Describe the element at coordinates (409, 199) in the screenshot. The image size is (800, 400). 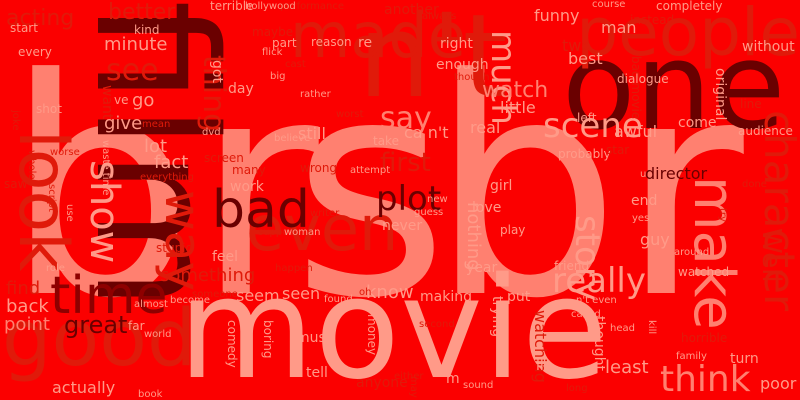
I see `word-plot: plot` at that location.